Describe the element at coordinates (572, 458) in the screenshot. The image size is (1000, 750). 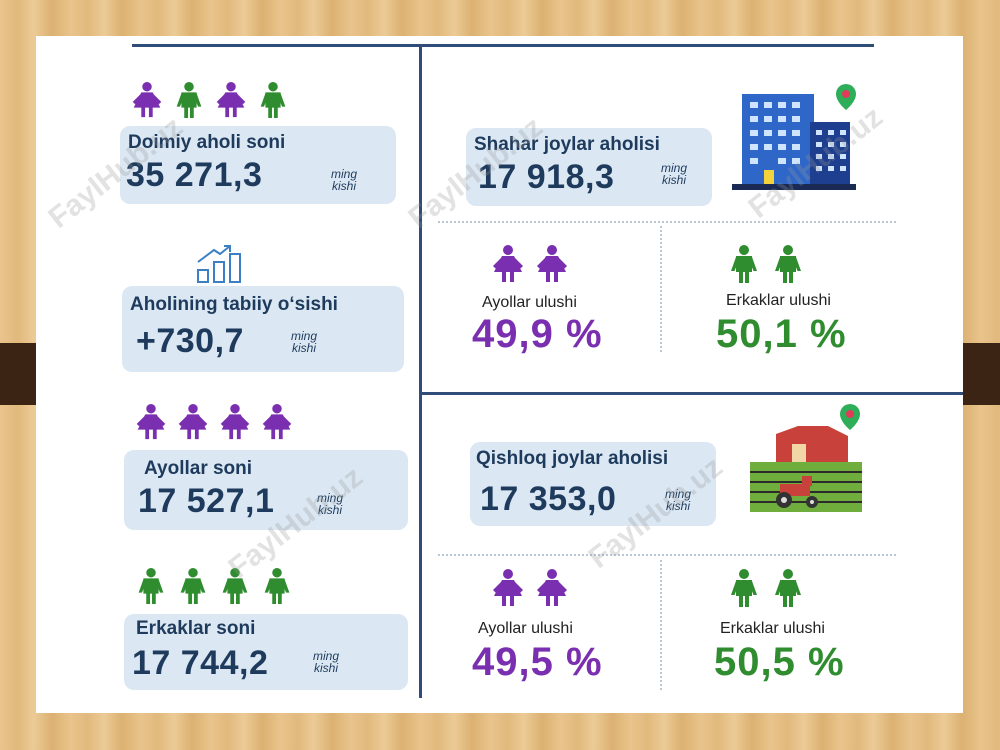
I see `rural-population-title: Qishloq joylar aholisi` at that location.